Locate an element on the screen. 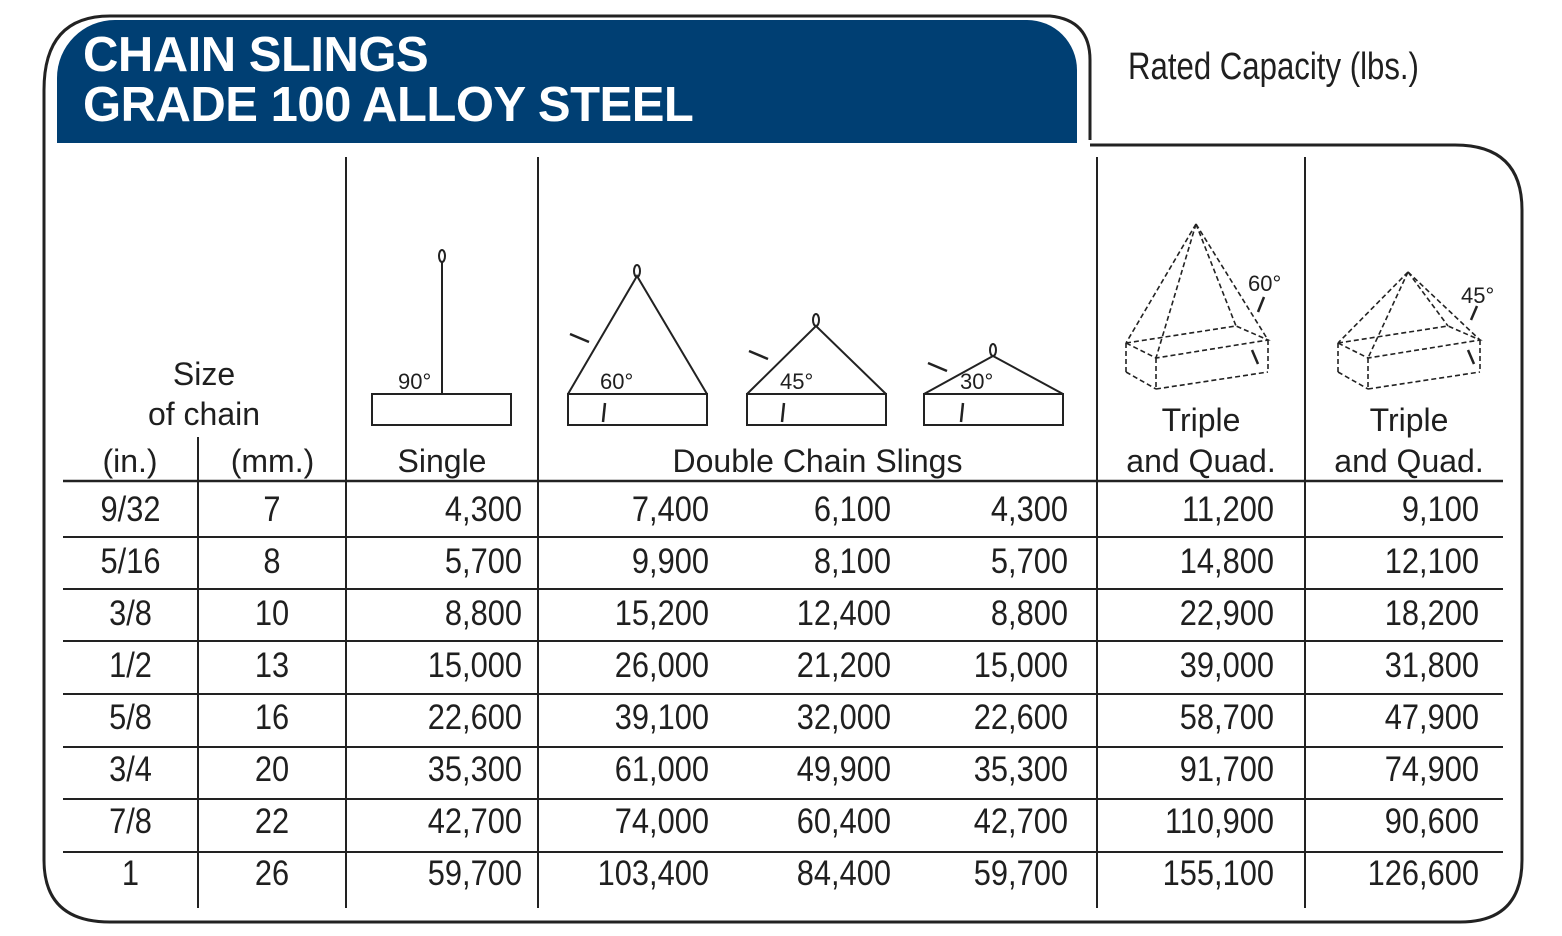 The width and height of the screenshot is (1562, 936). triple-45-label-1: Triple is located at coordinates (1409, 420).